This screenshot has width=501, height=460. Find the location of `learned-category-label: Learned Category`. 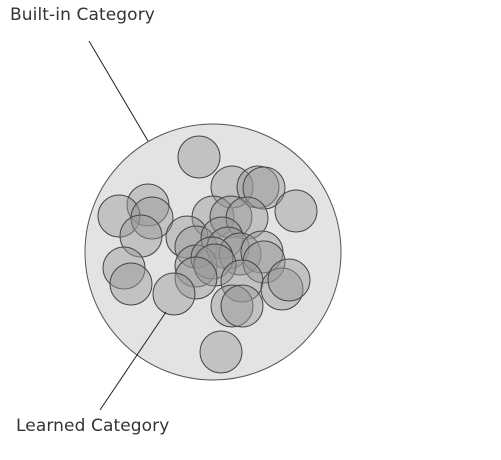

learned-category-label: Learned Category is located at coordinates (93, 426).